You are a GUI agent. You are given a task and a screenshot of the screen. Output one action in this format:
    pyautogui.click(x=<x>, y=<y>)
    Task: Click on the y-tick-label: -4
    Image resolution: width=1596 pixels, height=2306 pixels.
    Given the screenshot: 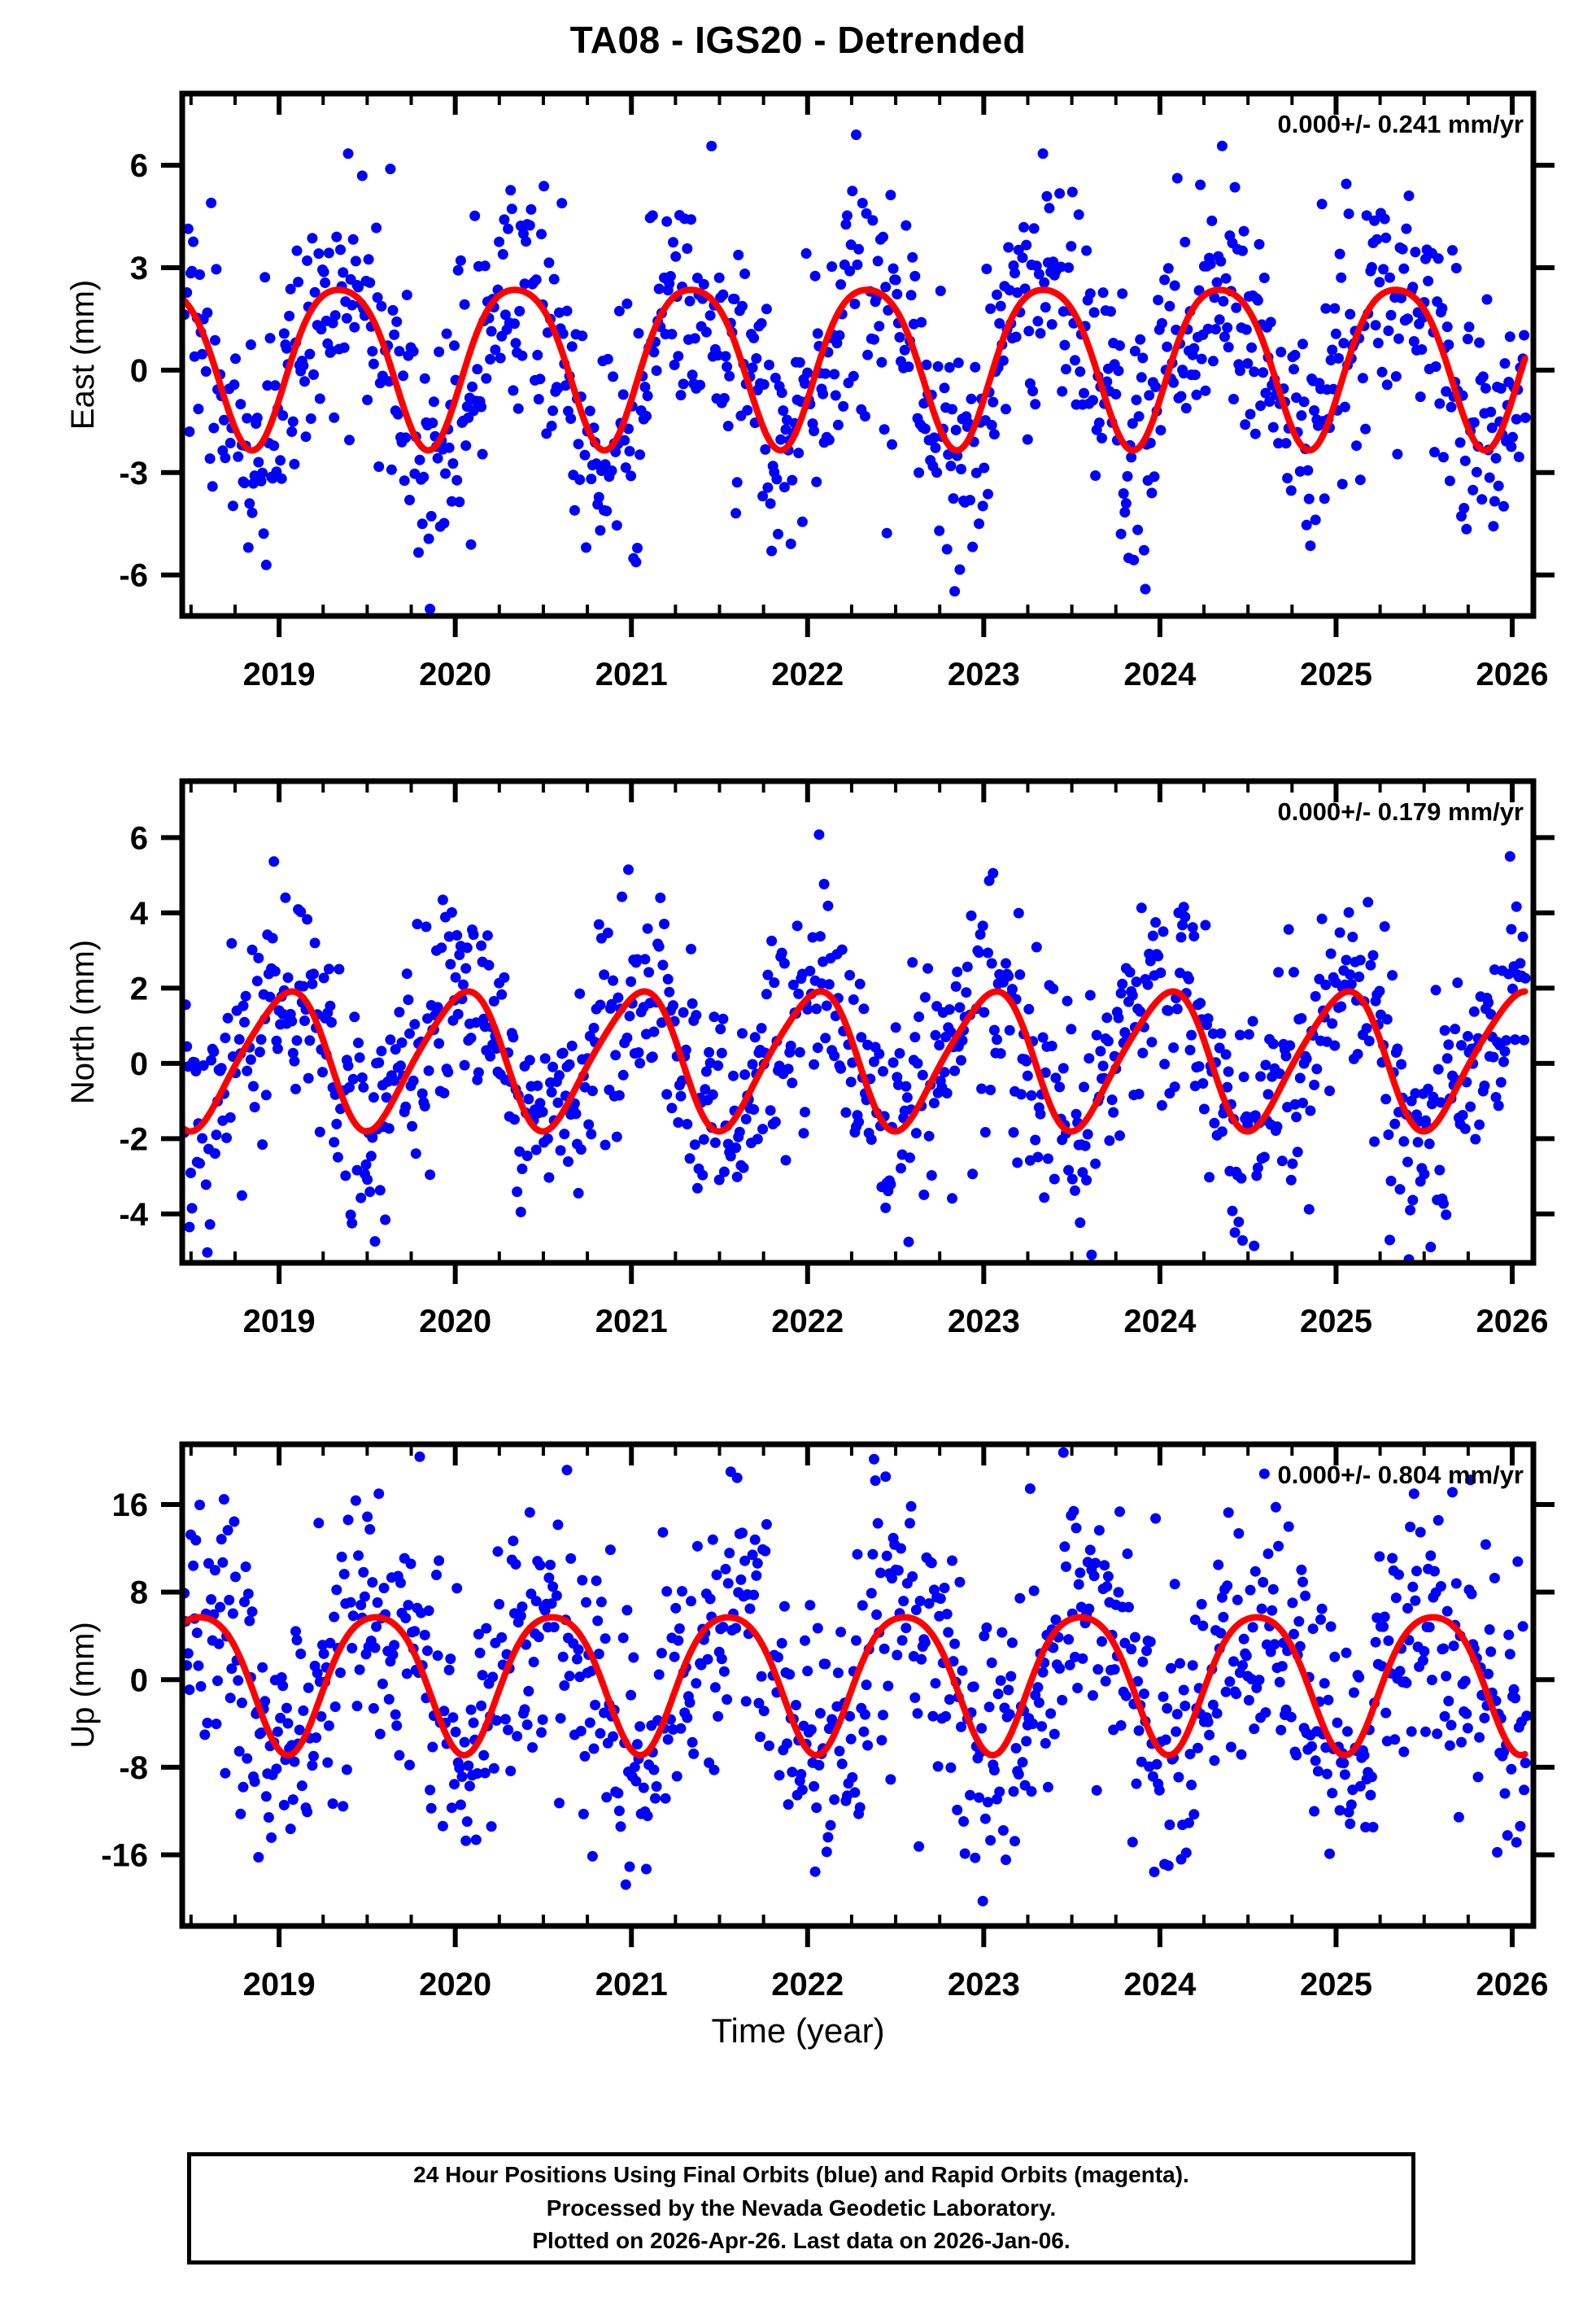 What is the action you would take?
    pyautogui.click(x=133, y=1215)
    